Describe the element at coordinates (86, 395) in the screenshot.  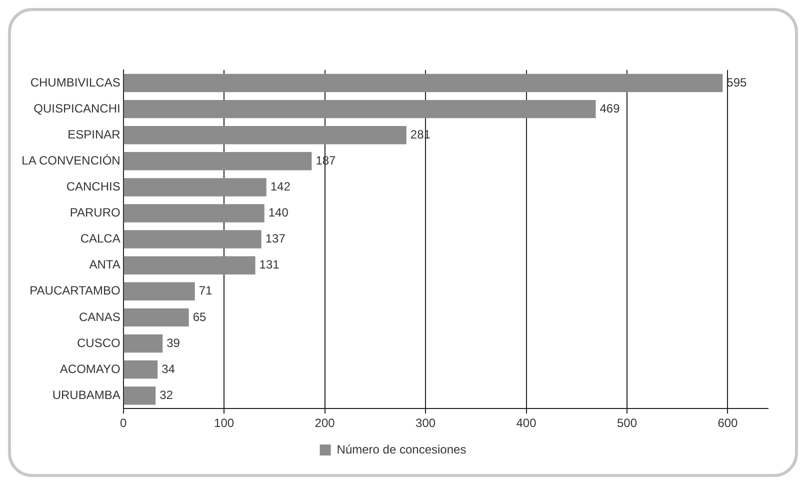
I see `y-tick-label: URUBAMBA` at that location.